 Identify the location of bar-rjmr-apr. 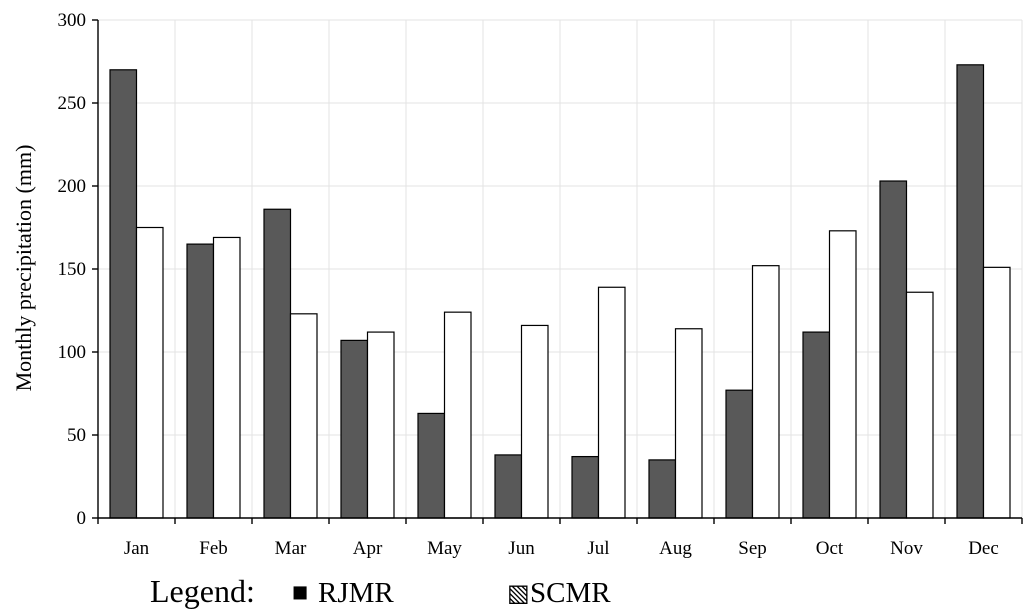
(354, 429).